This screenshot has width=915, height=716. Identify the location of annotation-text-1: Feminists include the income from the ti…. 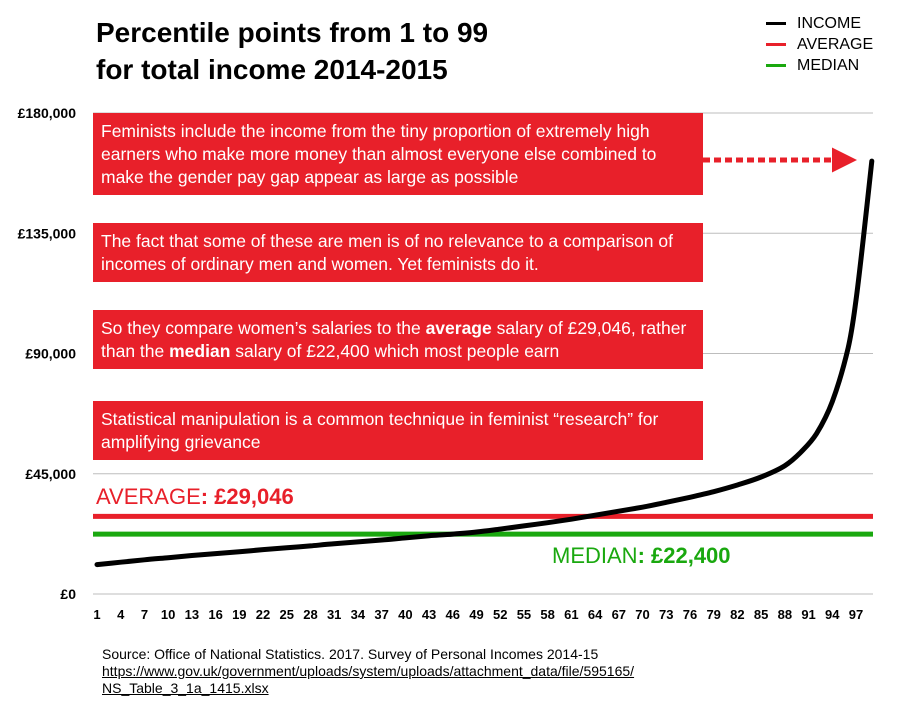
(379, 154).